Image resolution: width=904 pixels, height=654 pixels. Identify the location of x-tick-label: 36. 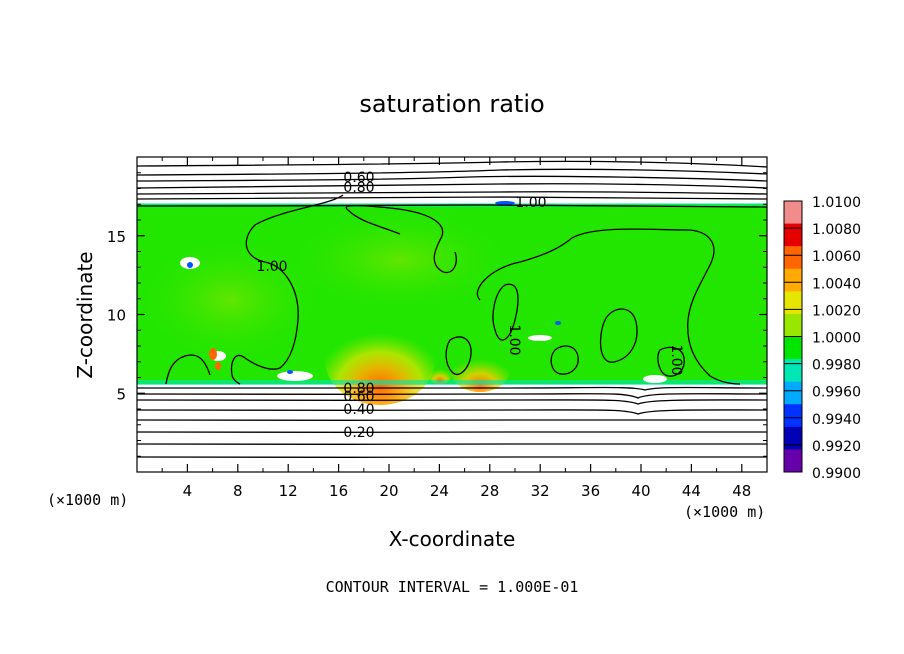
(590, 491).